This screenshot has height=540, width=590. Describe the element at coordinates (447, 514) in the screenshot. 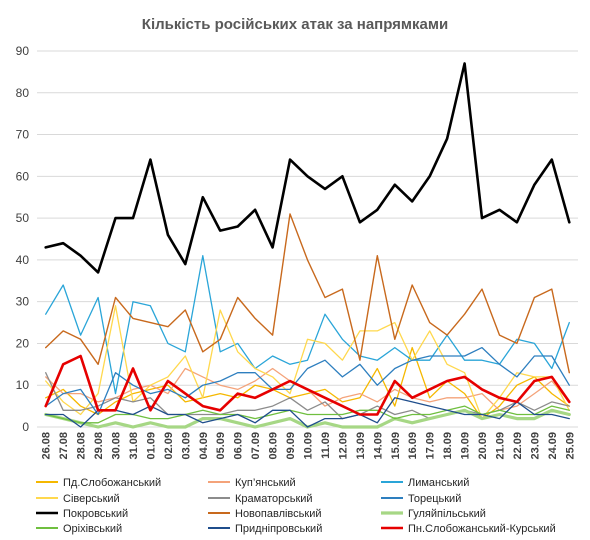

I see `legend-label: Гуляйпільський` at that location.